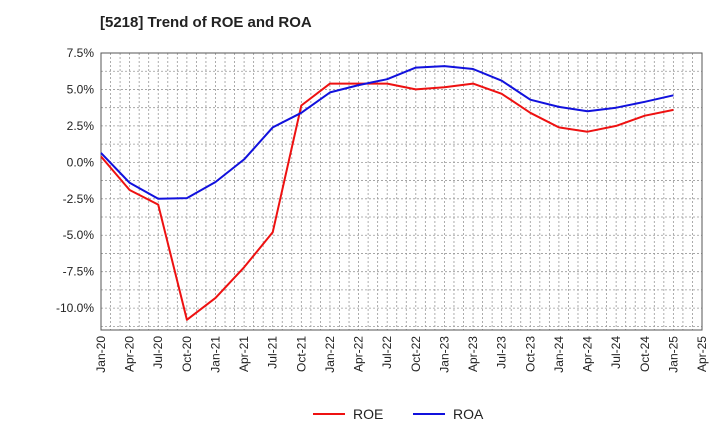 The width and height of the screenshot is (720, 440). Describe the element at coordinates (187, 354) in the screenshot. I see `x-tick-label: Oct-20` at that location.